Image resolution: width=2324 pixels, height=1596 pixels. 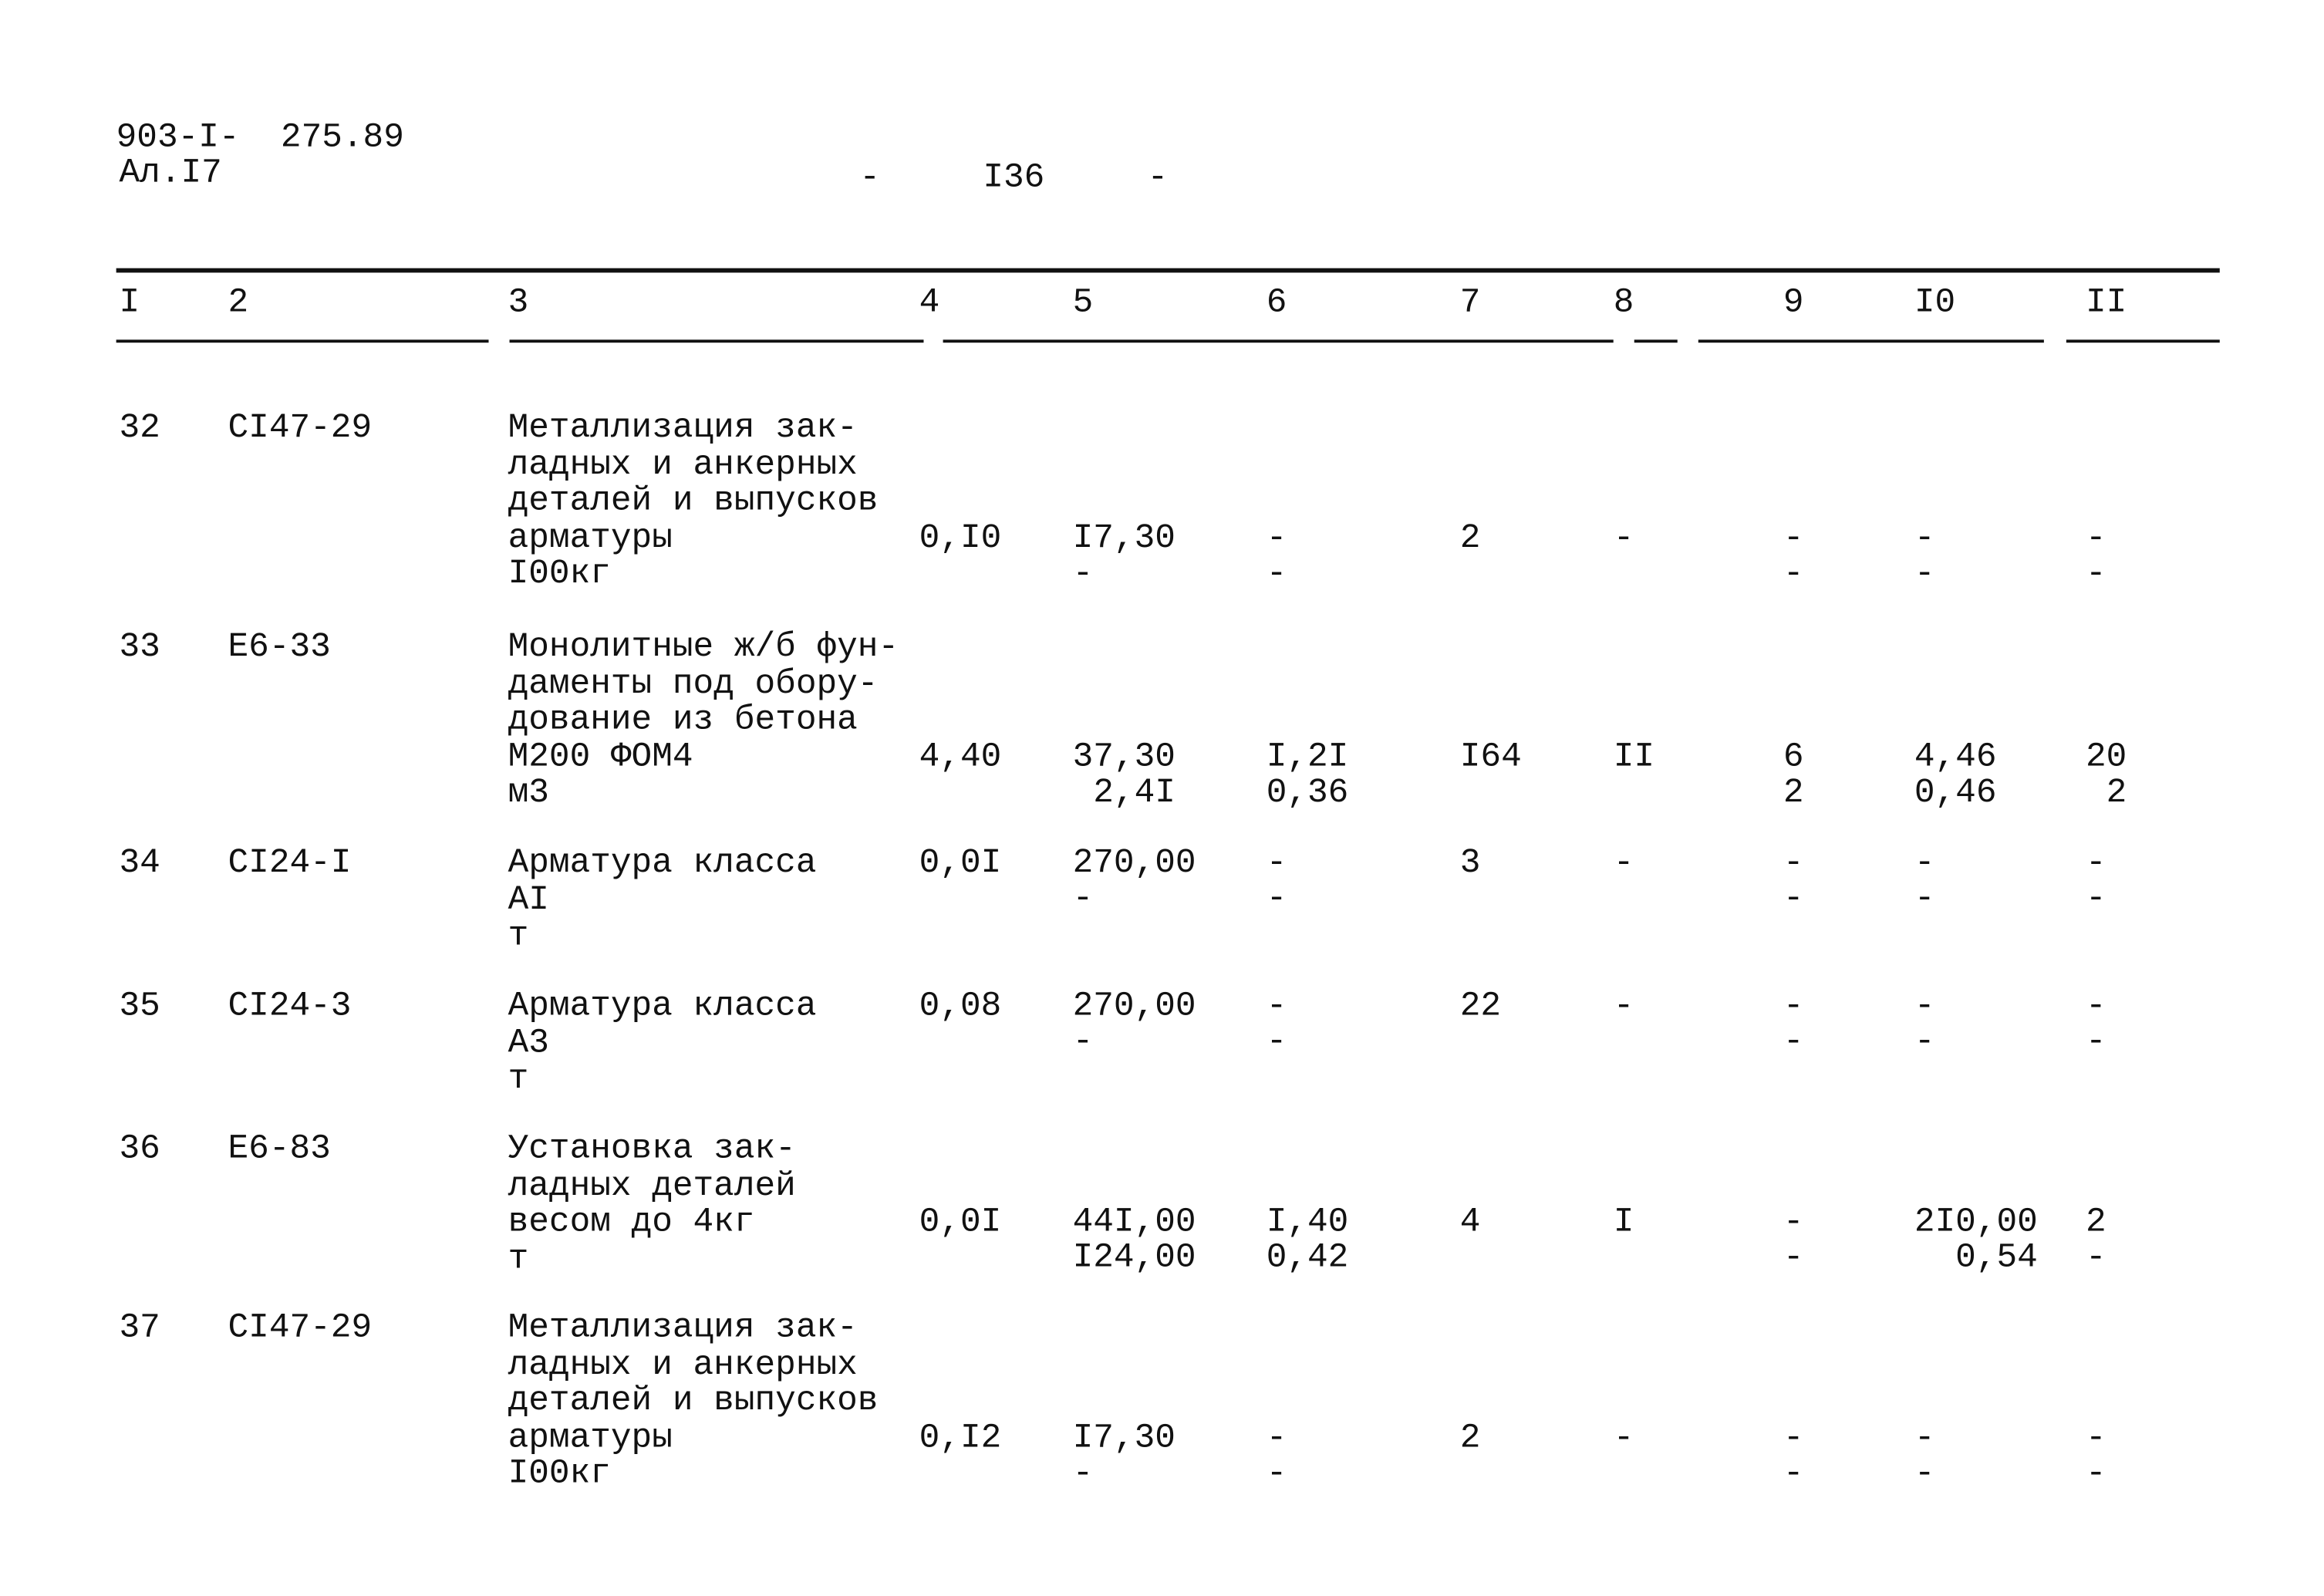 What do you see at coordinates (1307, 791) in the screenshot?
I see `value-cell: 0,36` at bounding box center [1307, 791].